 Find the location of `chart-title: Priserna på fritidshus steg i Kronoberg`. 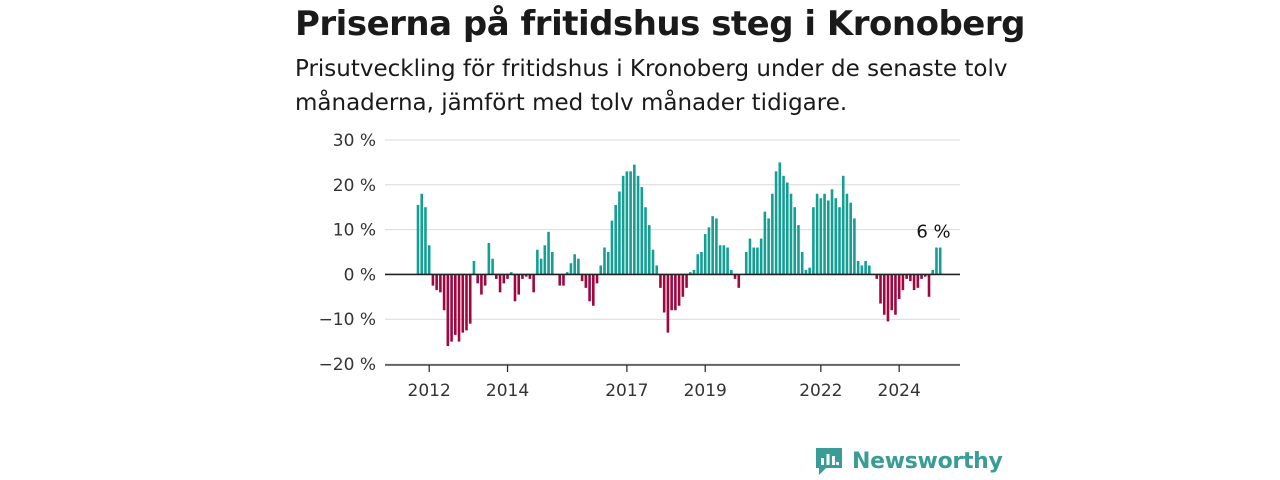

chart-title: Priserna på fritidshus steg i Kronoberg is located at coordinates (660, 24).